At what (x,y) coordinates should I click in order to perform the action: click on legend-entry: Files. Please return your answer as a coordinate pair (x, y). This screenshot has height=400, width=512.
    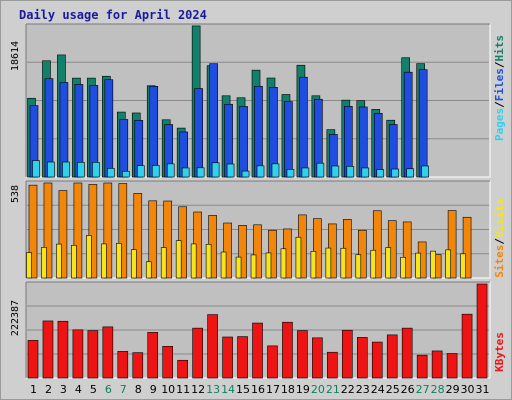
    Looking at the image, I should click on (499, 84).